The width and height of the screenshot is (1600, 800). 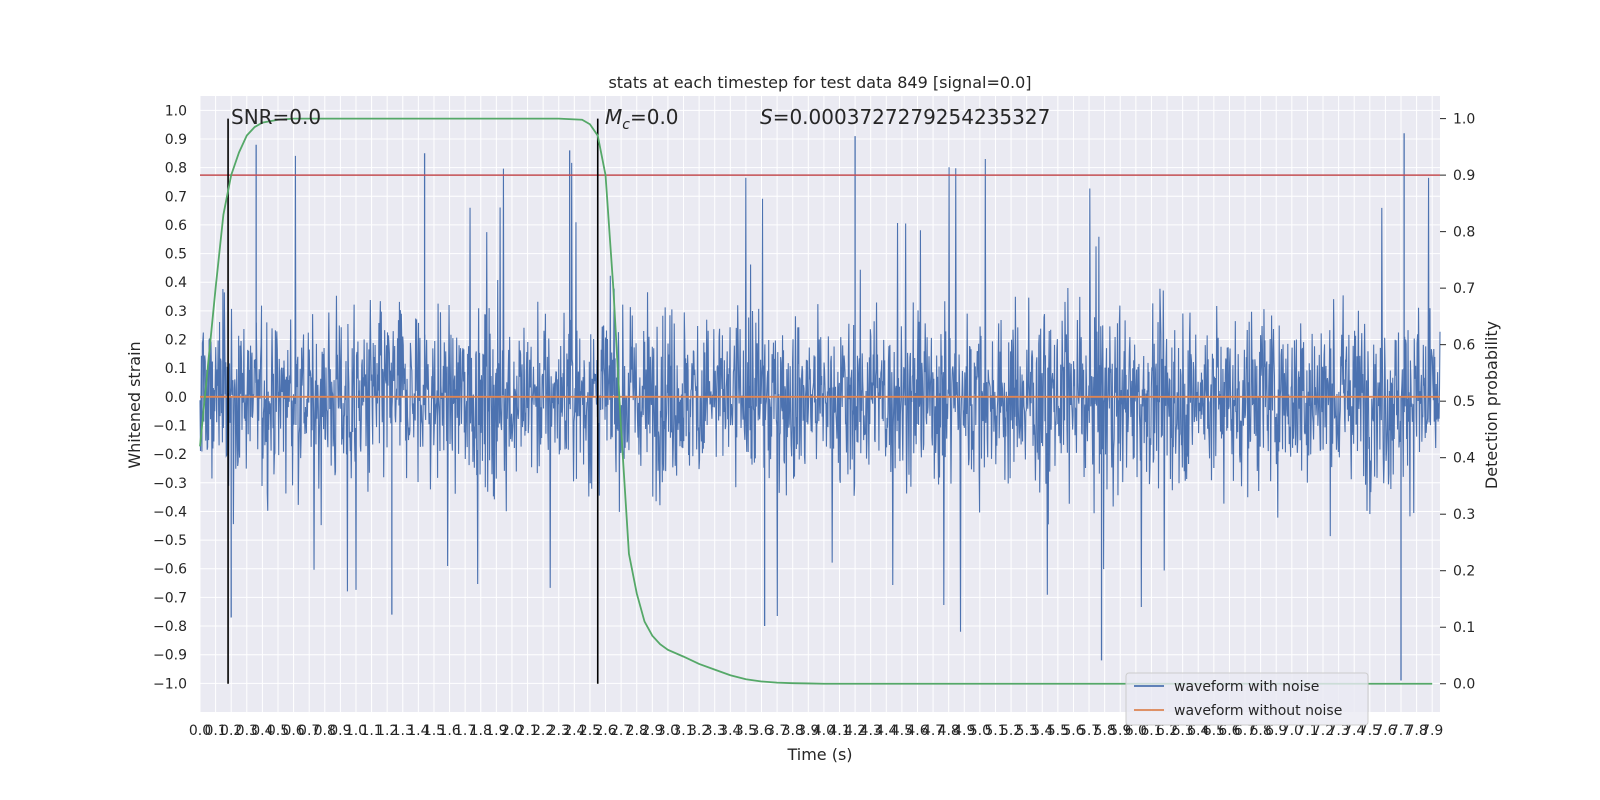 What do you see at coordinates (170, 512) in the screenshot?
I see `left-y-tick-label: −0.4` at bounding box center [170, 512].